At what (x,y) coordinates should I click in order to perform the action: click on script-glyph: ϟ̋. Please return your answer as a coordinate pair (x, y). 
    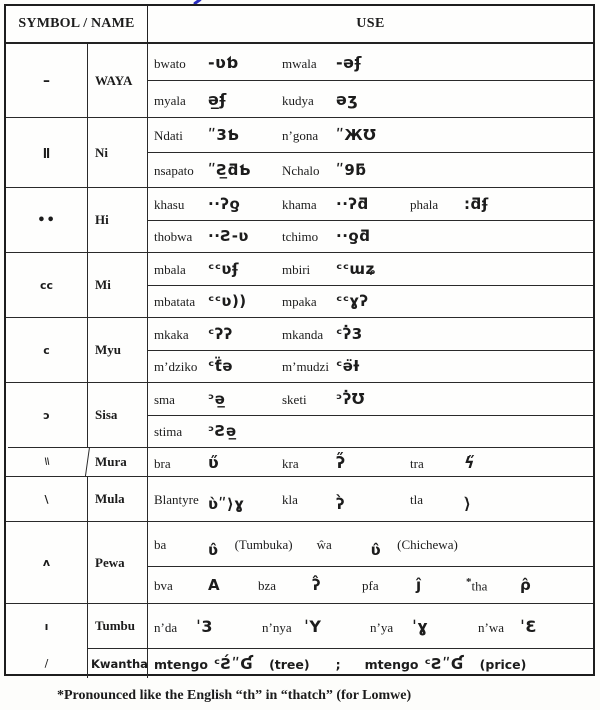
    Looking at the image, I should click on (470, 462).